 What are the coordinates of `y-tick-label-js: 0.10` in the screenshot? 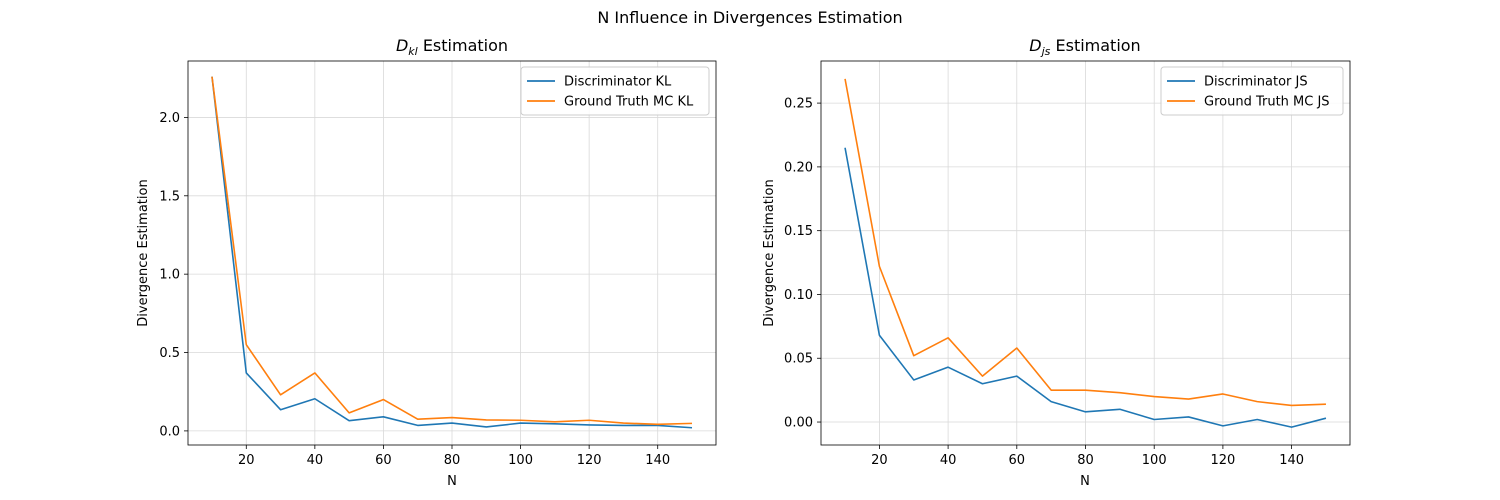 It's located at (798, 295).